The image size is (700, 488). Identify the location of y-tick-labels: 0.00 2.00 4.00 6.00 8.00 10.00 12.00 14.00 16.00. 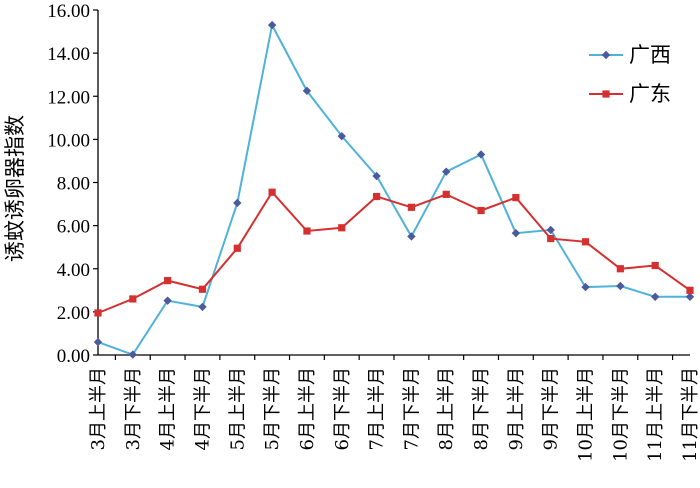
(68, 184).